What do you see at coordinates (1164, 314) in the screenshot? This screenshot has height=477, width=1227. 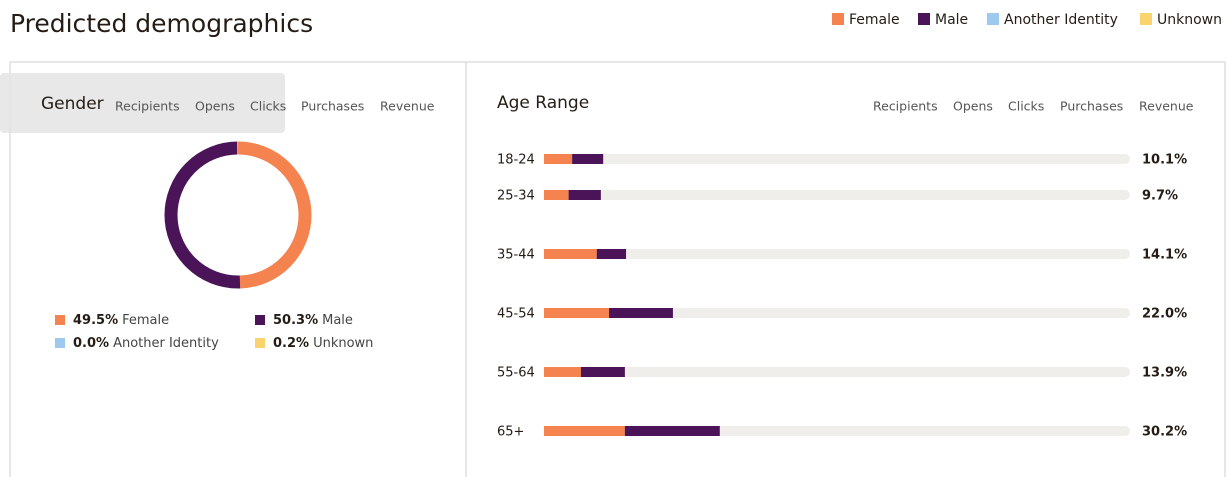 I see `age-total: 22.0%` at bounding box center [1164, 314].